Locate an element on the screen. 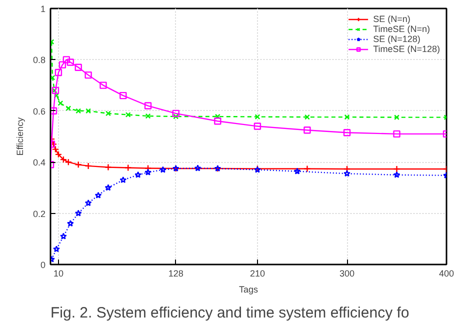  x-tick-label: 128 is located at coordinates (176, 273).